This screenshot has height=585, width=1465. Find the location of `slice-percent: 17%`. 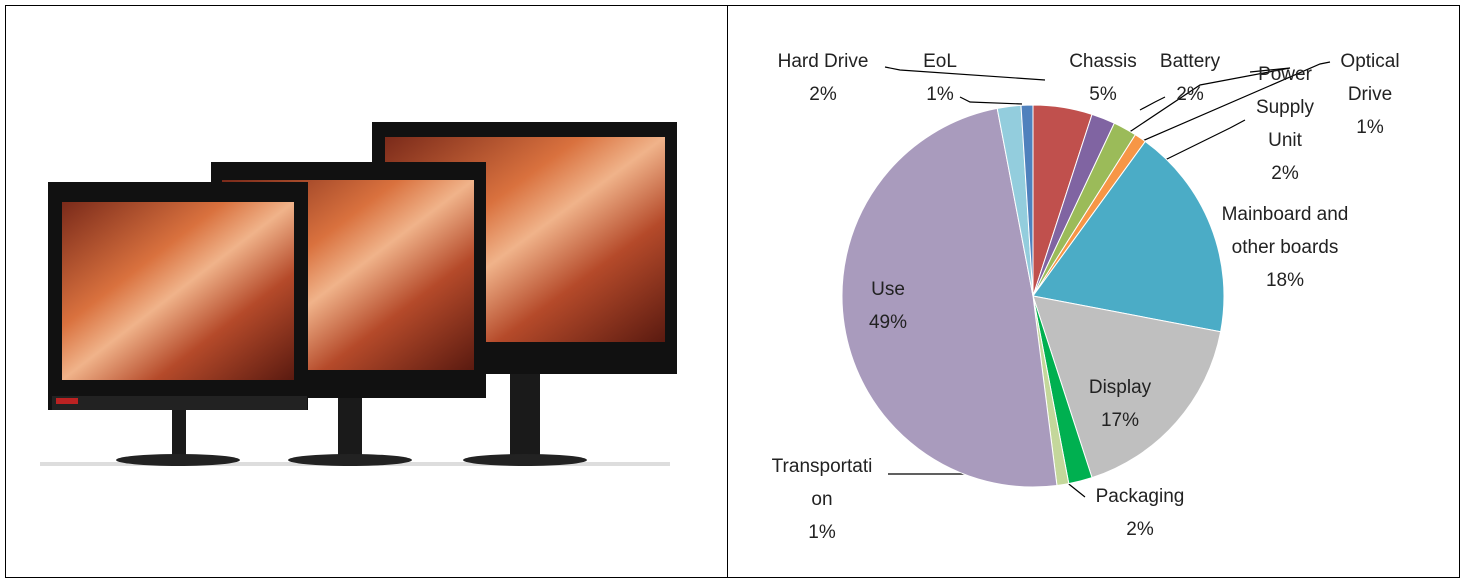

slice-percent: 17% is located at coordinates (1120, 420).